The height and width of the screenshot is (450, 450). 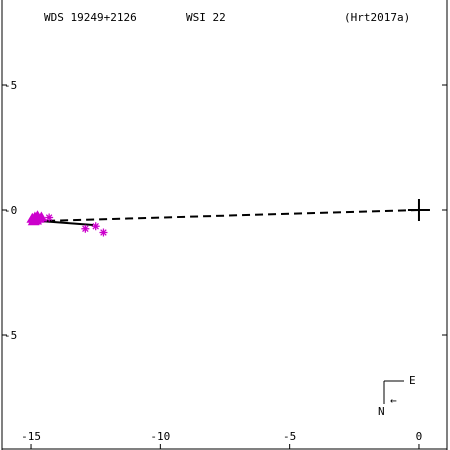 I want to click on observation-points, so click(x=67, y=223).